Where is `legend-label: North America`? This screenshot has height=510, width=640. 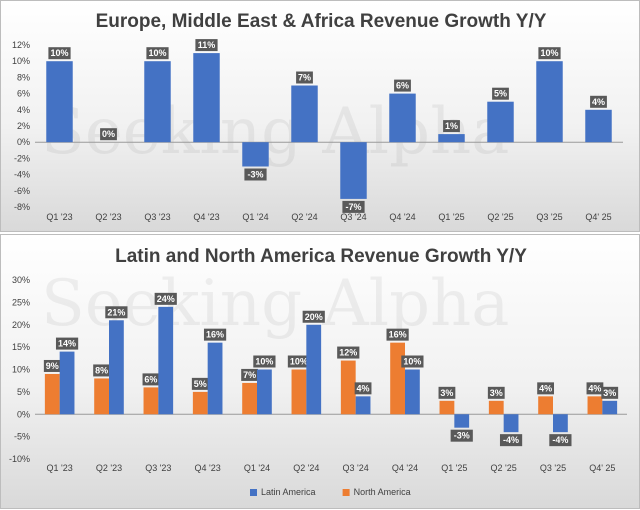 legend-label: North America is located at coordinates (382, 492).